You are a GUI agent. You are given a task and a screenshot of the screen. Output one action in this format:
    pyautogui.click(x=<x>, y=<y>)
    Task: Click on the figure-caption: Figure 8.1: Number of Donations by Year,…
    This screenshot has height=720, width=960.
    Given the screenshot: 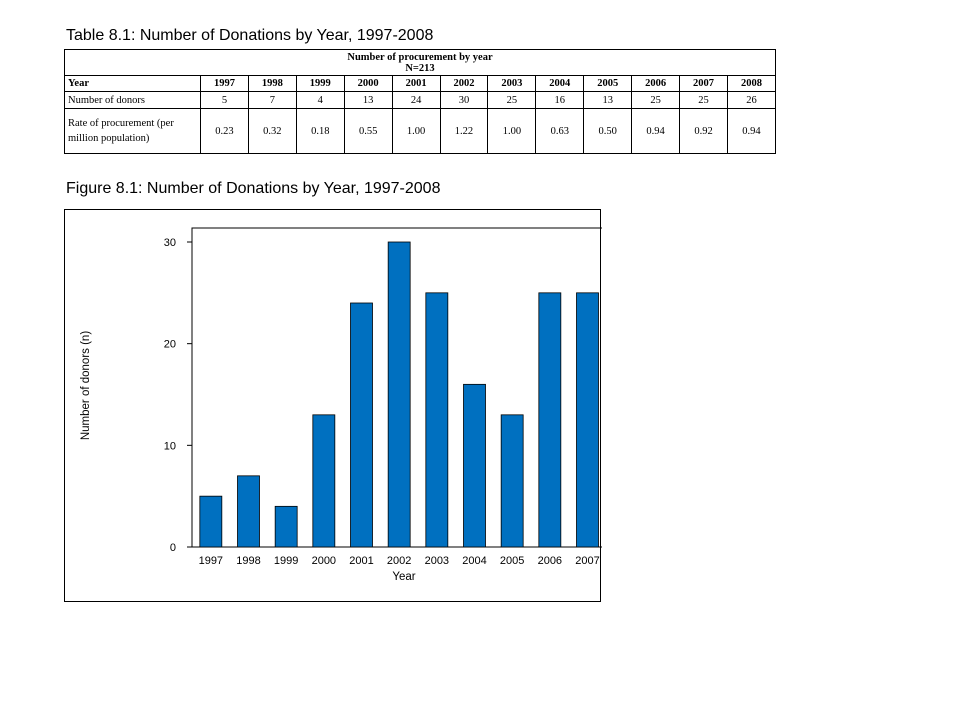 What is the action you would take?
    pyautogui.click(x=253, y=188)
    